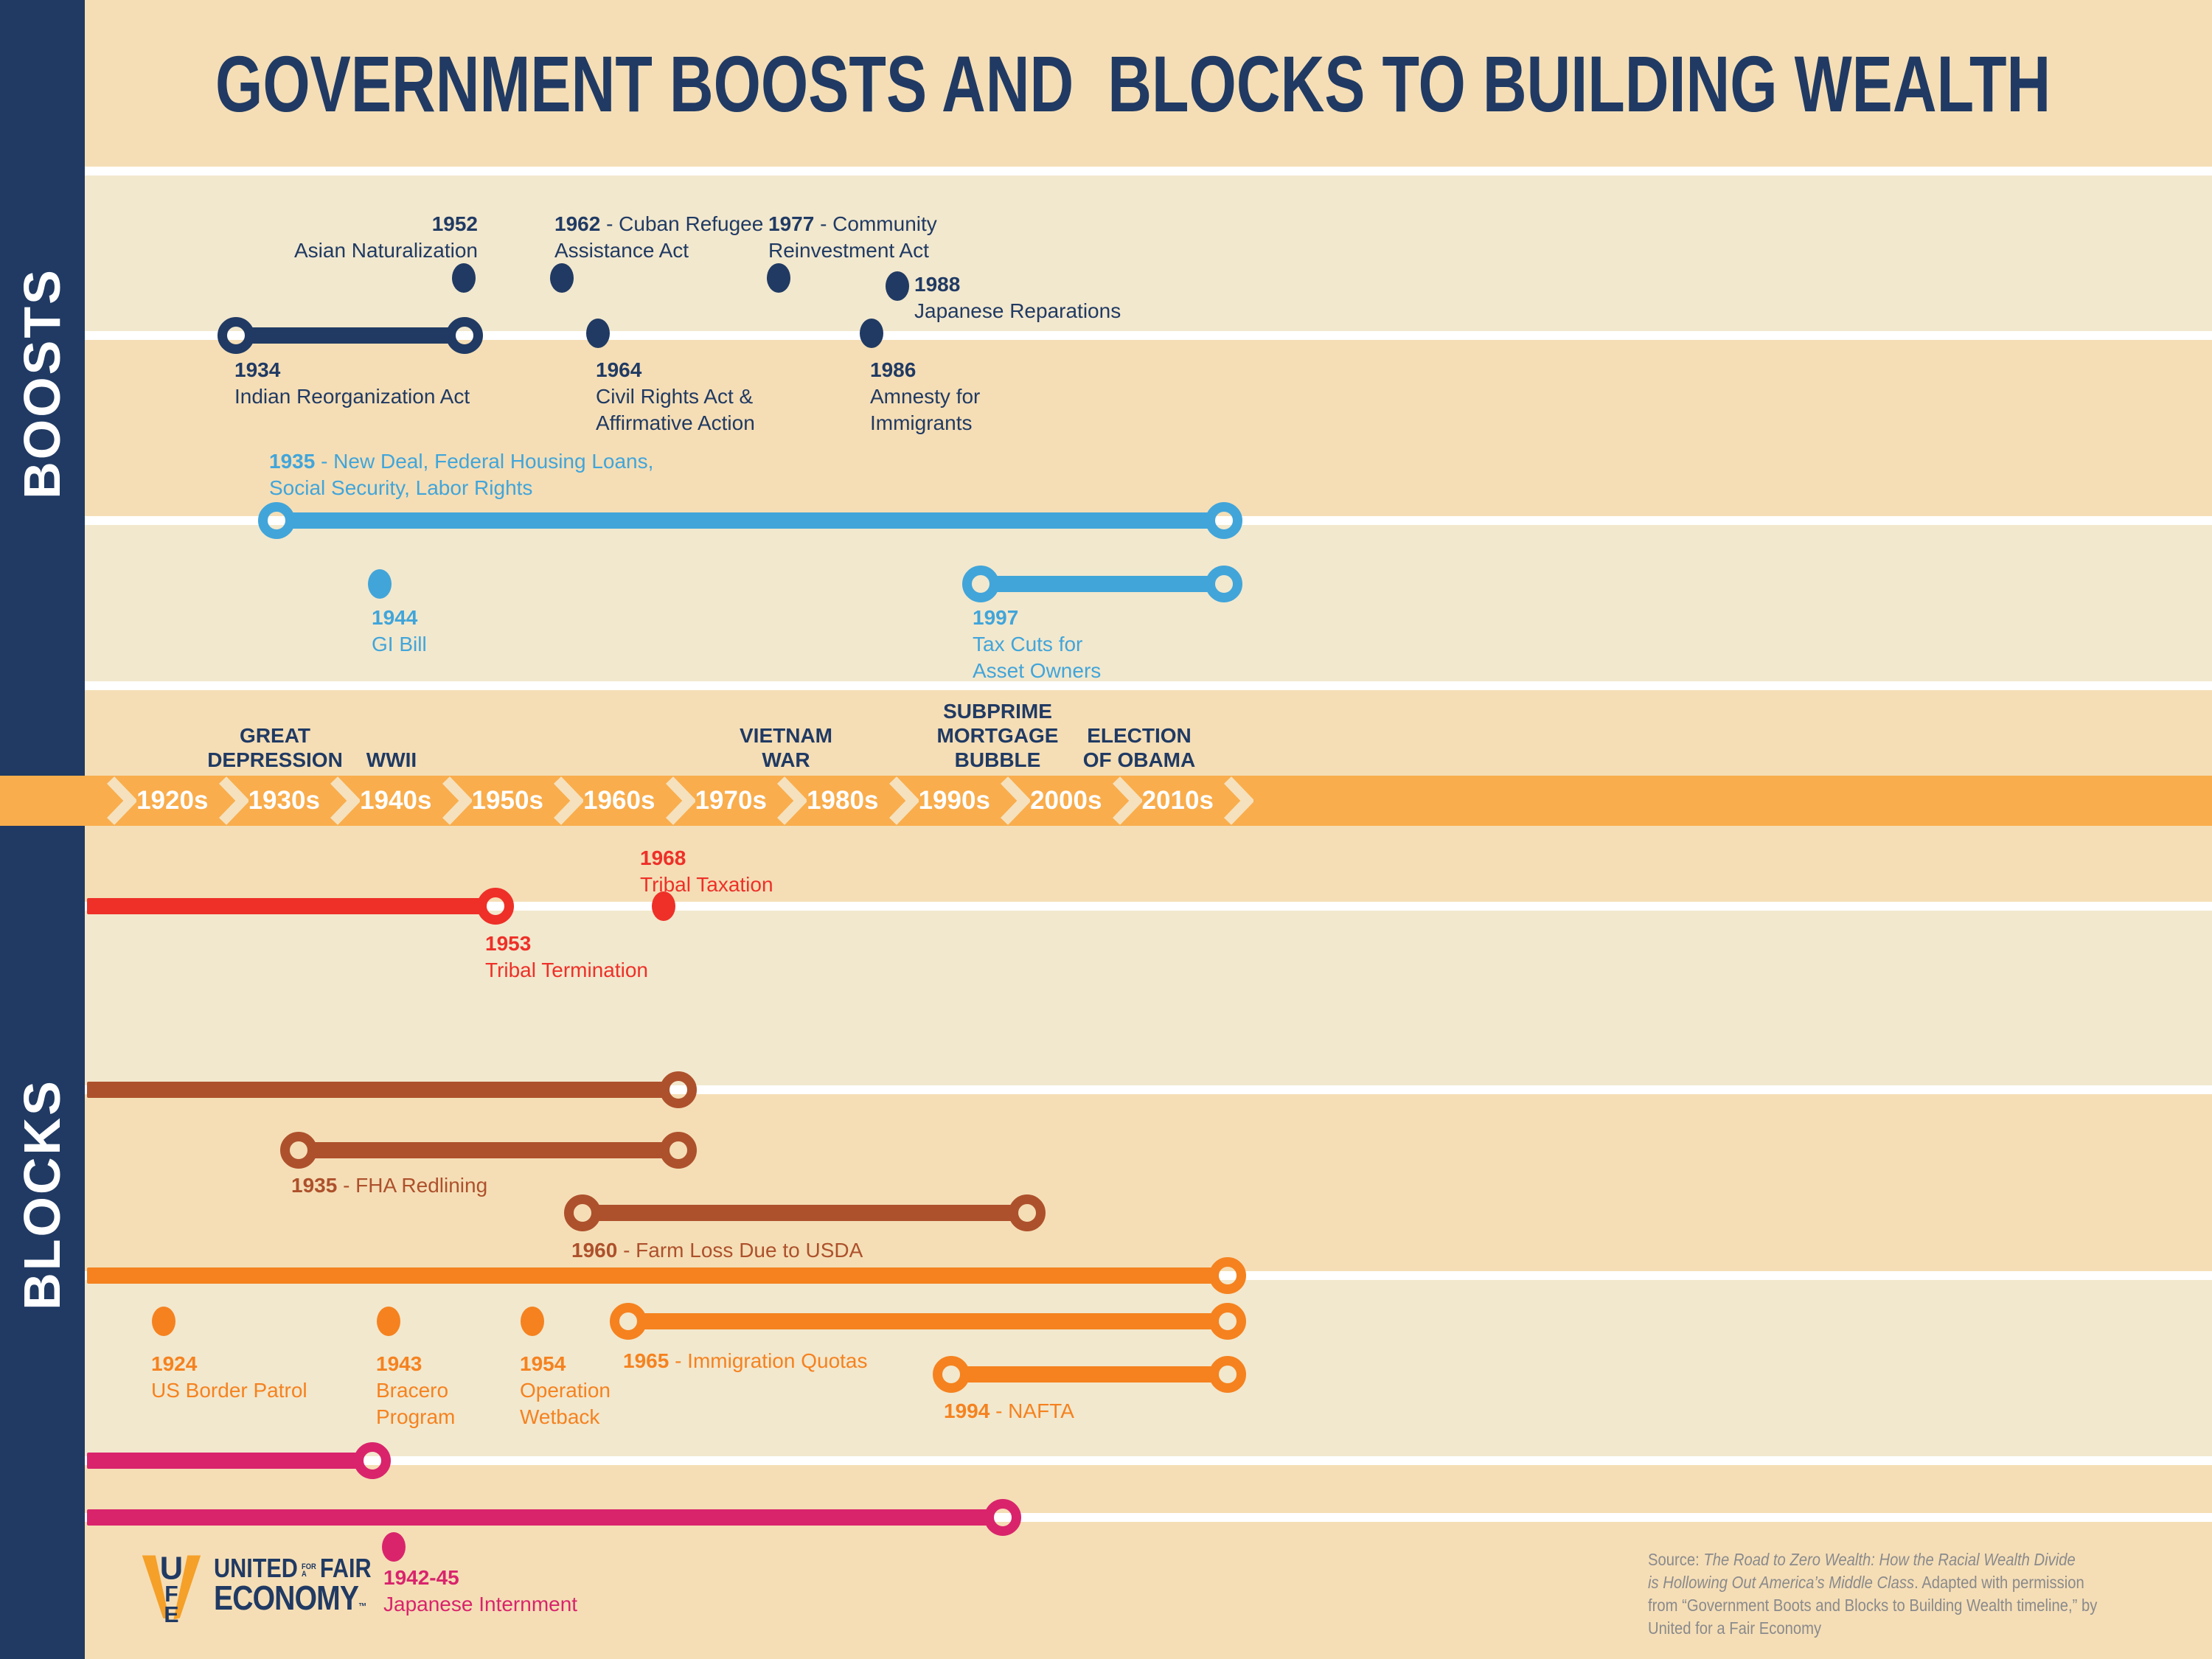  Describe the element at coordinates (1177, 800) in the screenshot. I see `decade-label: 2010s` at that location.